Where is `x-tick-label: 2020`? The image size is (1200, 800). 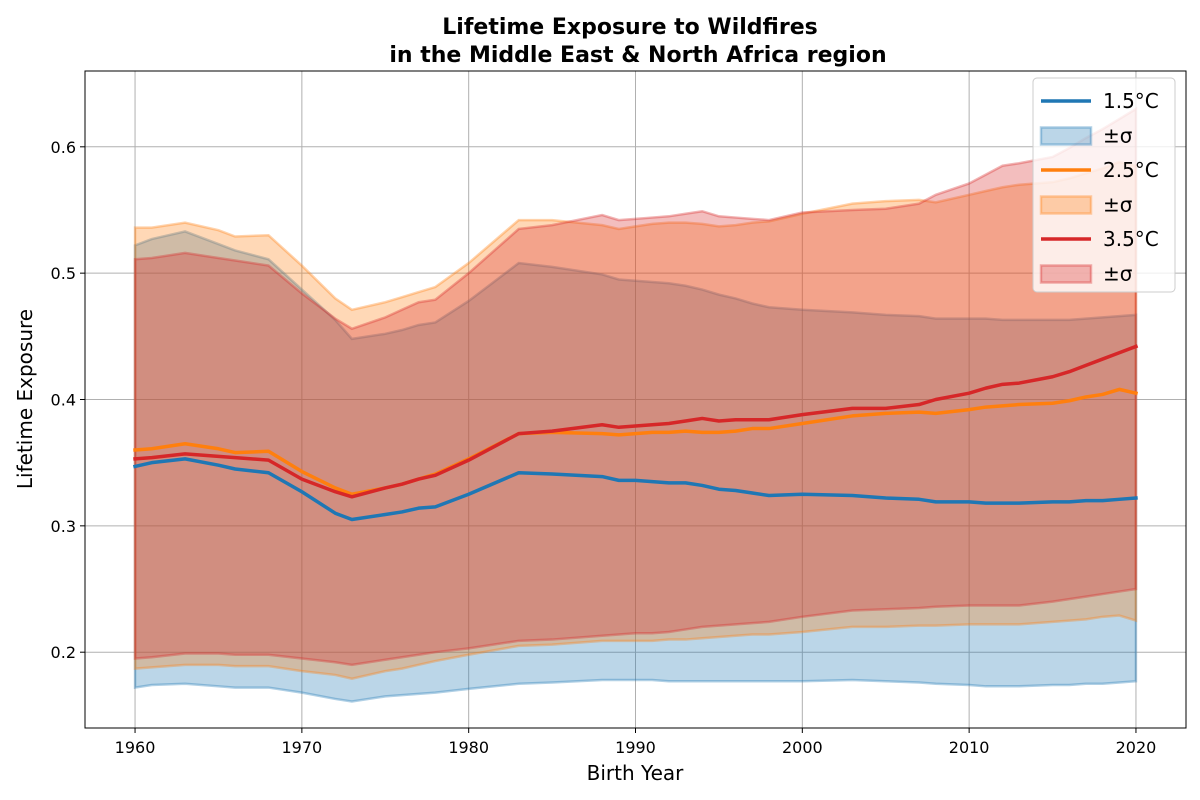
x-tick-label: 2020 is located at coordinates (1136, 747).